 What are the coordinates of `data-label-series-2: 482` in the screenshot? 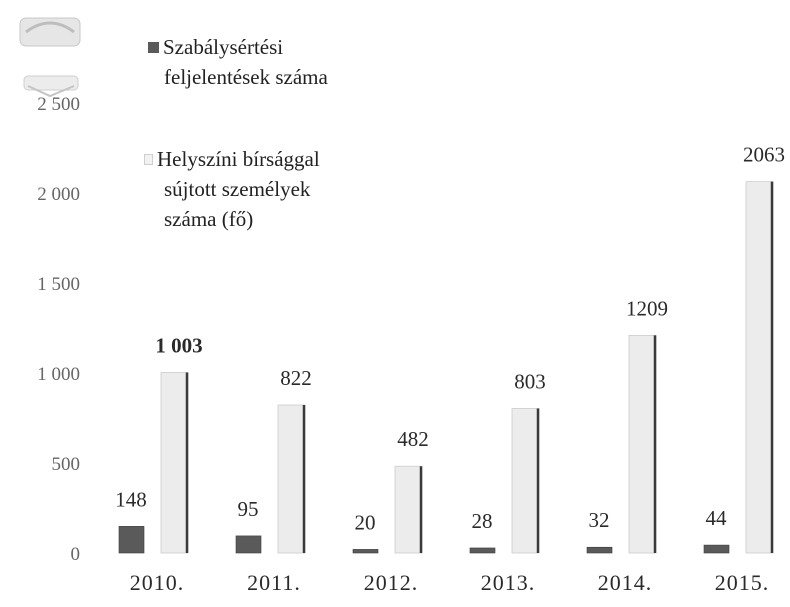 It's located at (413, 439).